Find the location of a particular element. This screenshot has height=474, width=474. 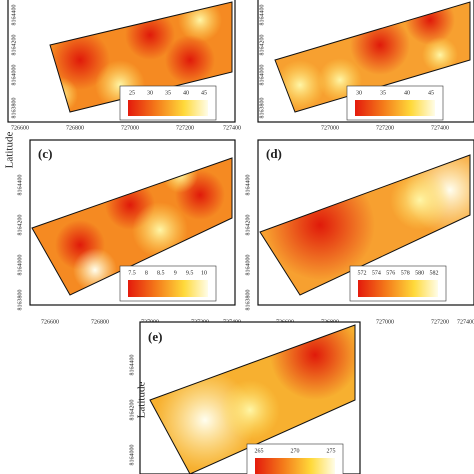

colorbar-tick-label: 265 is located at coordinates (259, 451).